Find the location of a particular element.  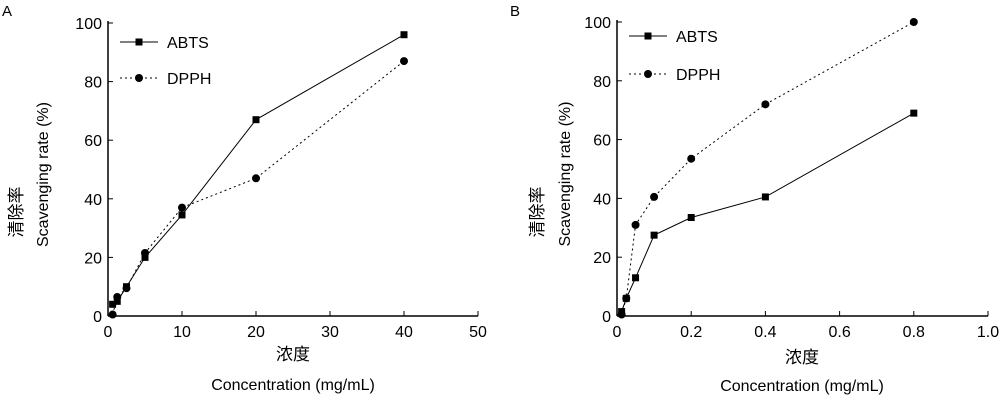

x-tick-label: 40 is located at coordinates (404, 332).